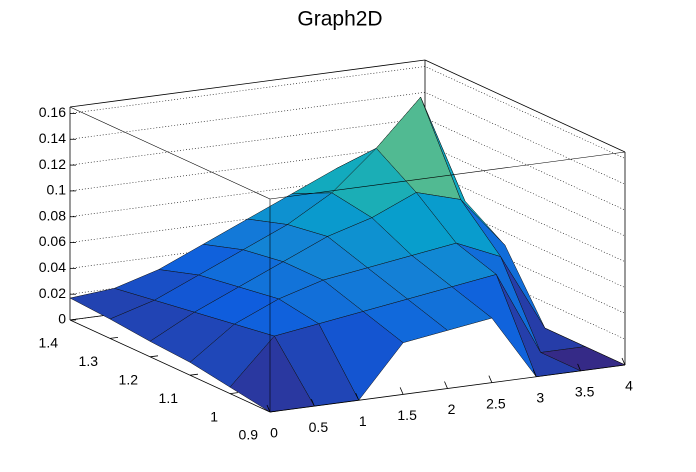  Describe the element at coordinates (452, 409) in the screenshot. I see `x-tick-label: 2` at that location.